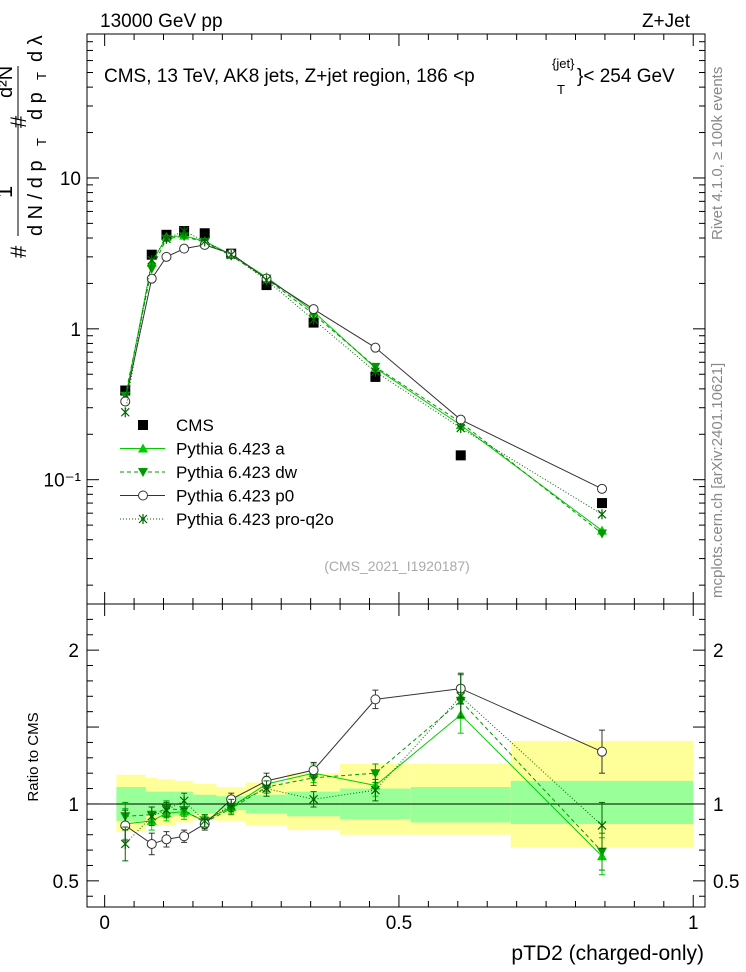 The height and width of the screenshot is (972, 746). I want to click on header-left: 13000 GeV pp, so click(161, 21).